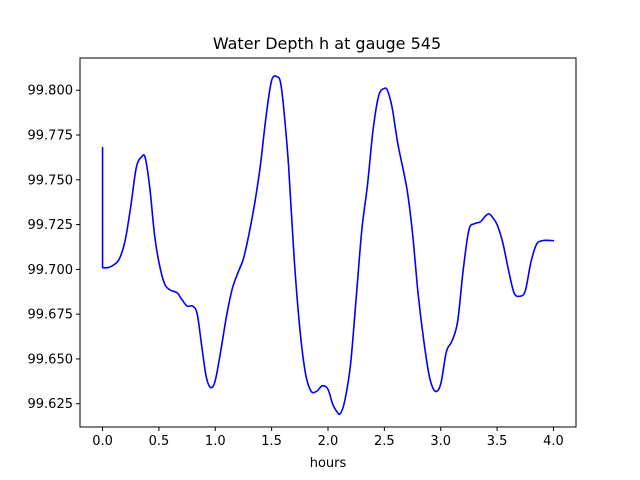  What do you see at coordinates (271, 441) in the screenshot?
I see `x-tick-label: 1.5` at bounding box center [271, 441].